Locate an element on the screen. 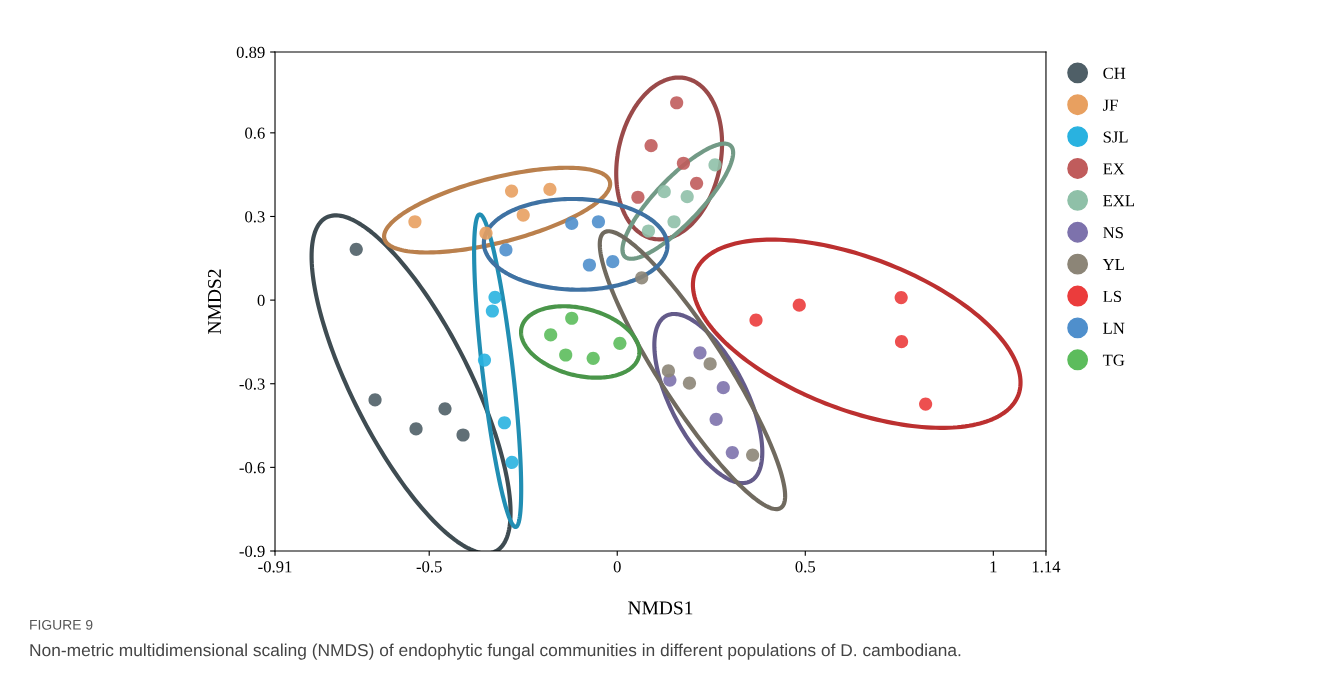  legend-label: JF is located at coordinates (1110, 105).